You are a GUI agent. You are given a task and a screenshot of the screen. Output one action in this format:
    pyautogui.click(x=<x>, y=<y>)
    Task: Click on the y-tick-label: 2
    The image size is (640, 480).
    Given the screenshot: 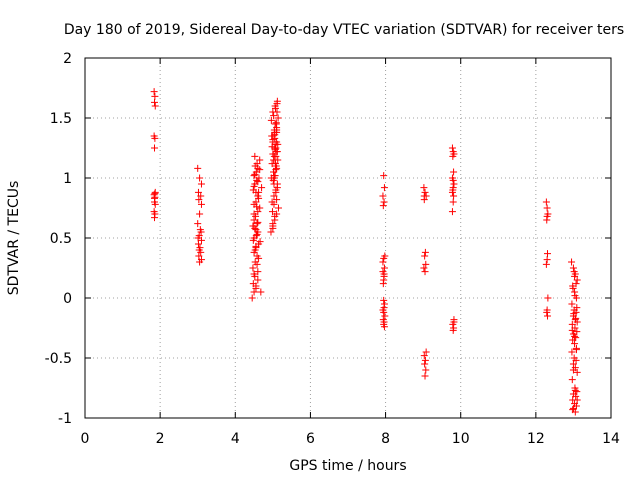 What is the action you would take?
    pyautogui.click(x=67, y=59)
    